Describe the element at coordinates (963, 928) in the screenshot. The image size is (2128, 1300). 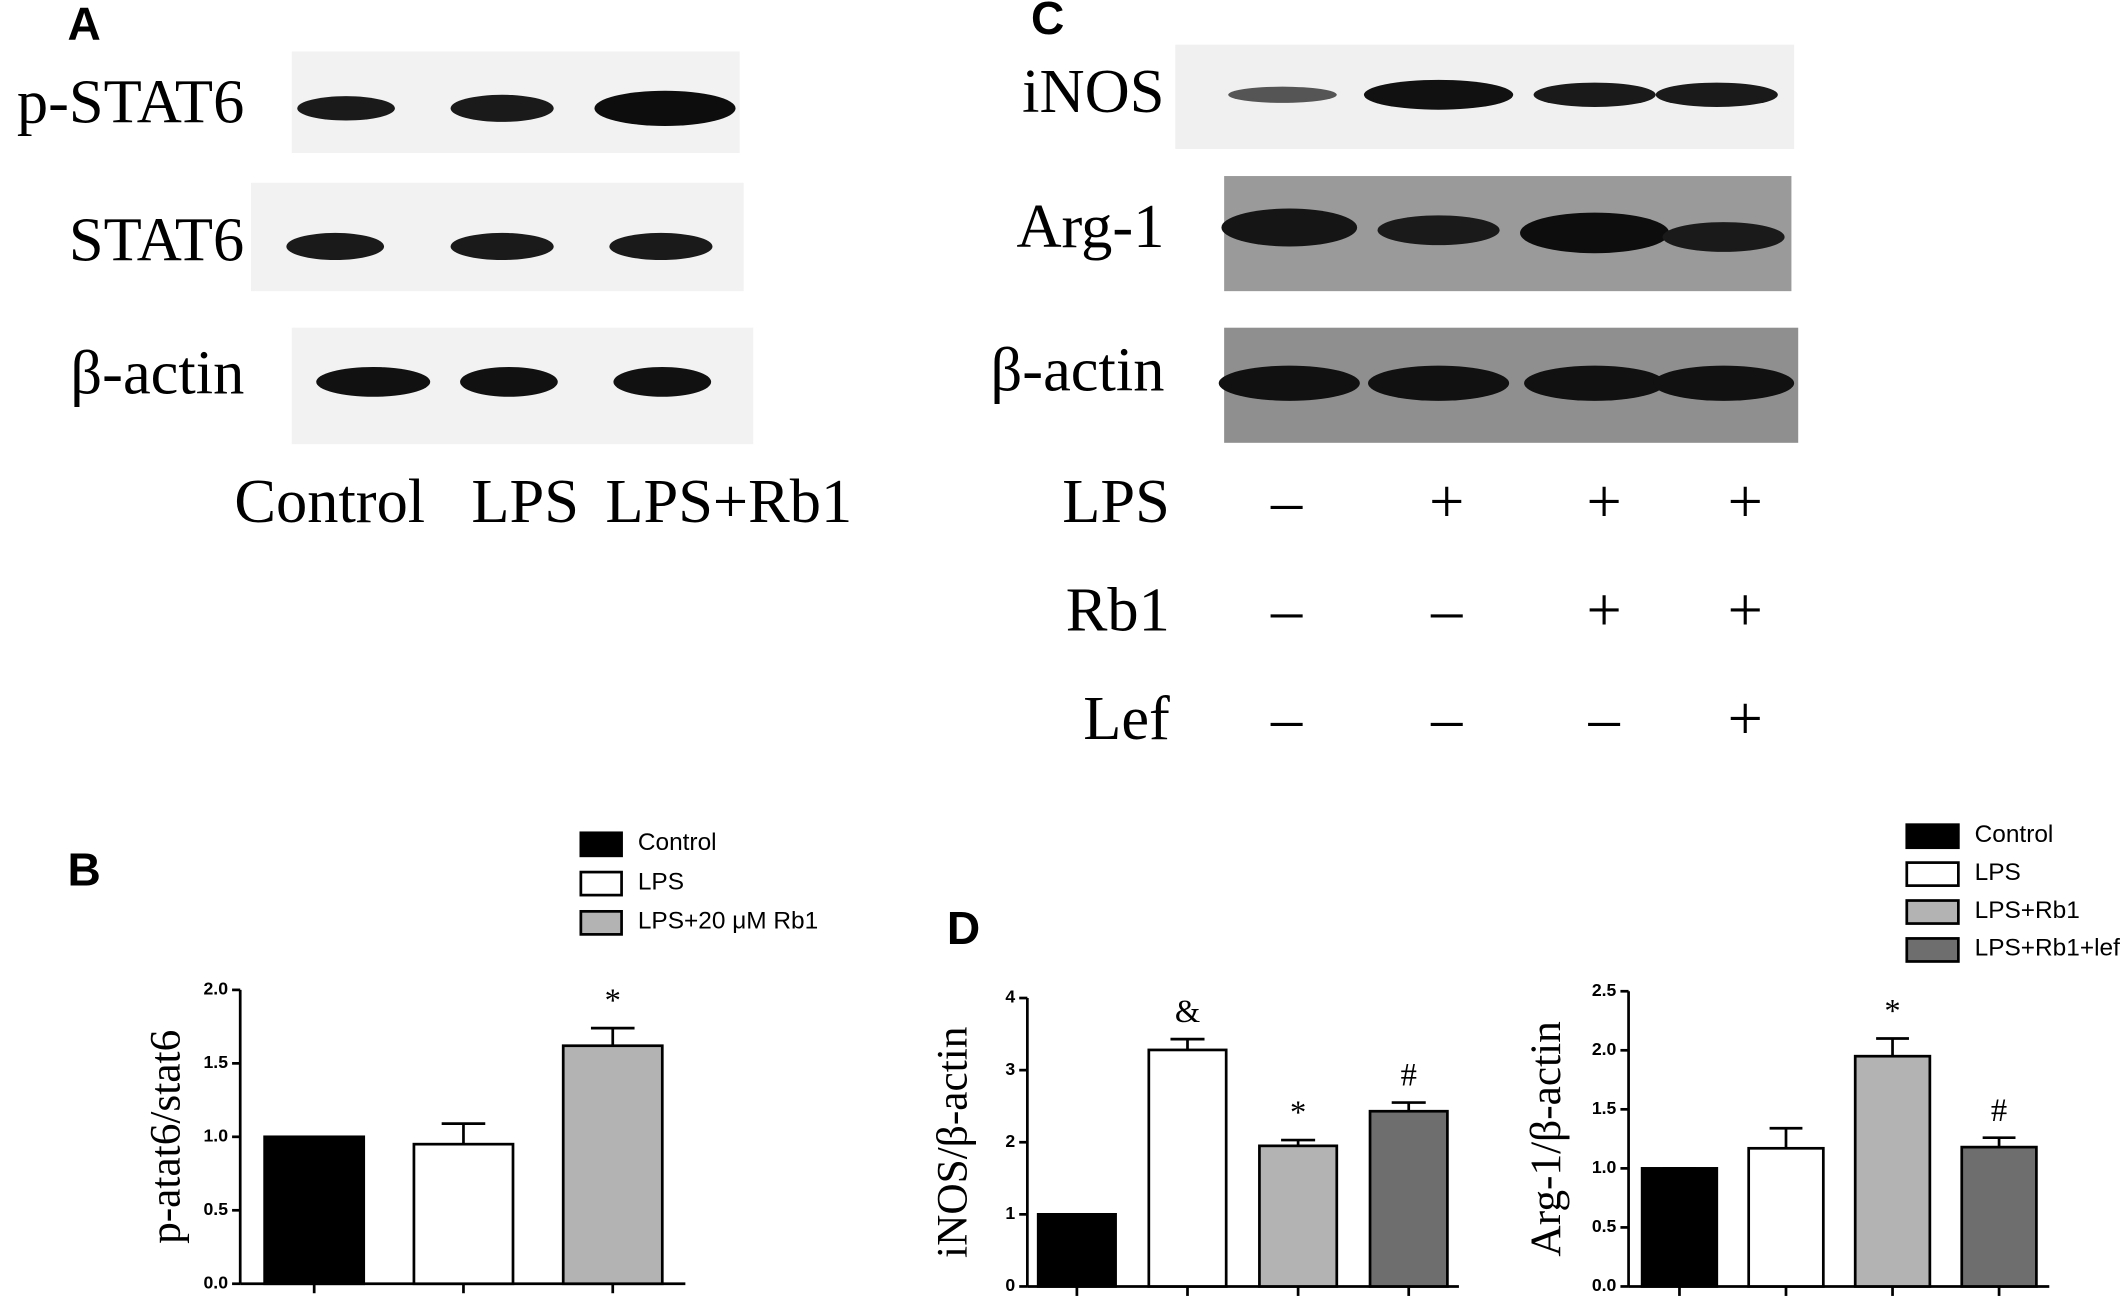
I see `panel-label: D` at that location.